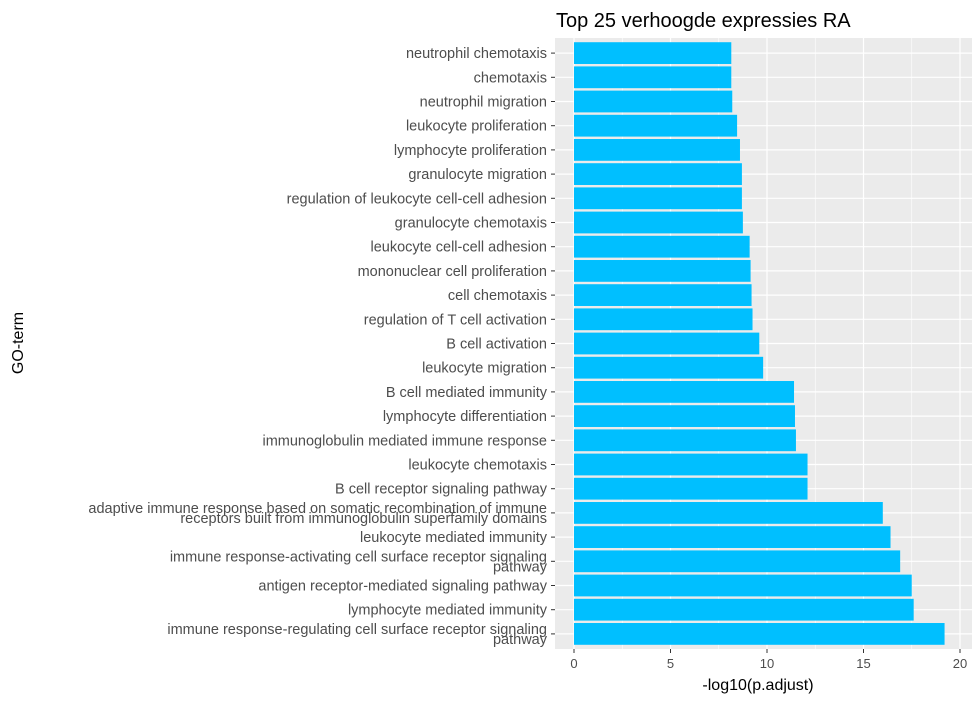  What do you see at coordinates (452, 272) in the screenshot?
I see `category-label: mononuclear cell proliferation` at bounding box center [452, 272].